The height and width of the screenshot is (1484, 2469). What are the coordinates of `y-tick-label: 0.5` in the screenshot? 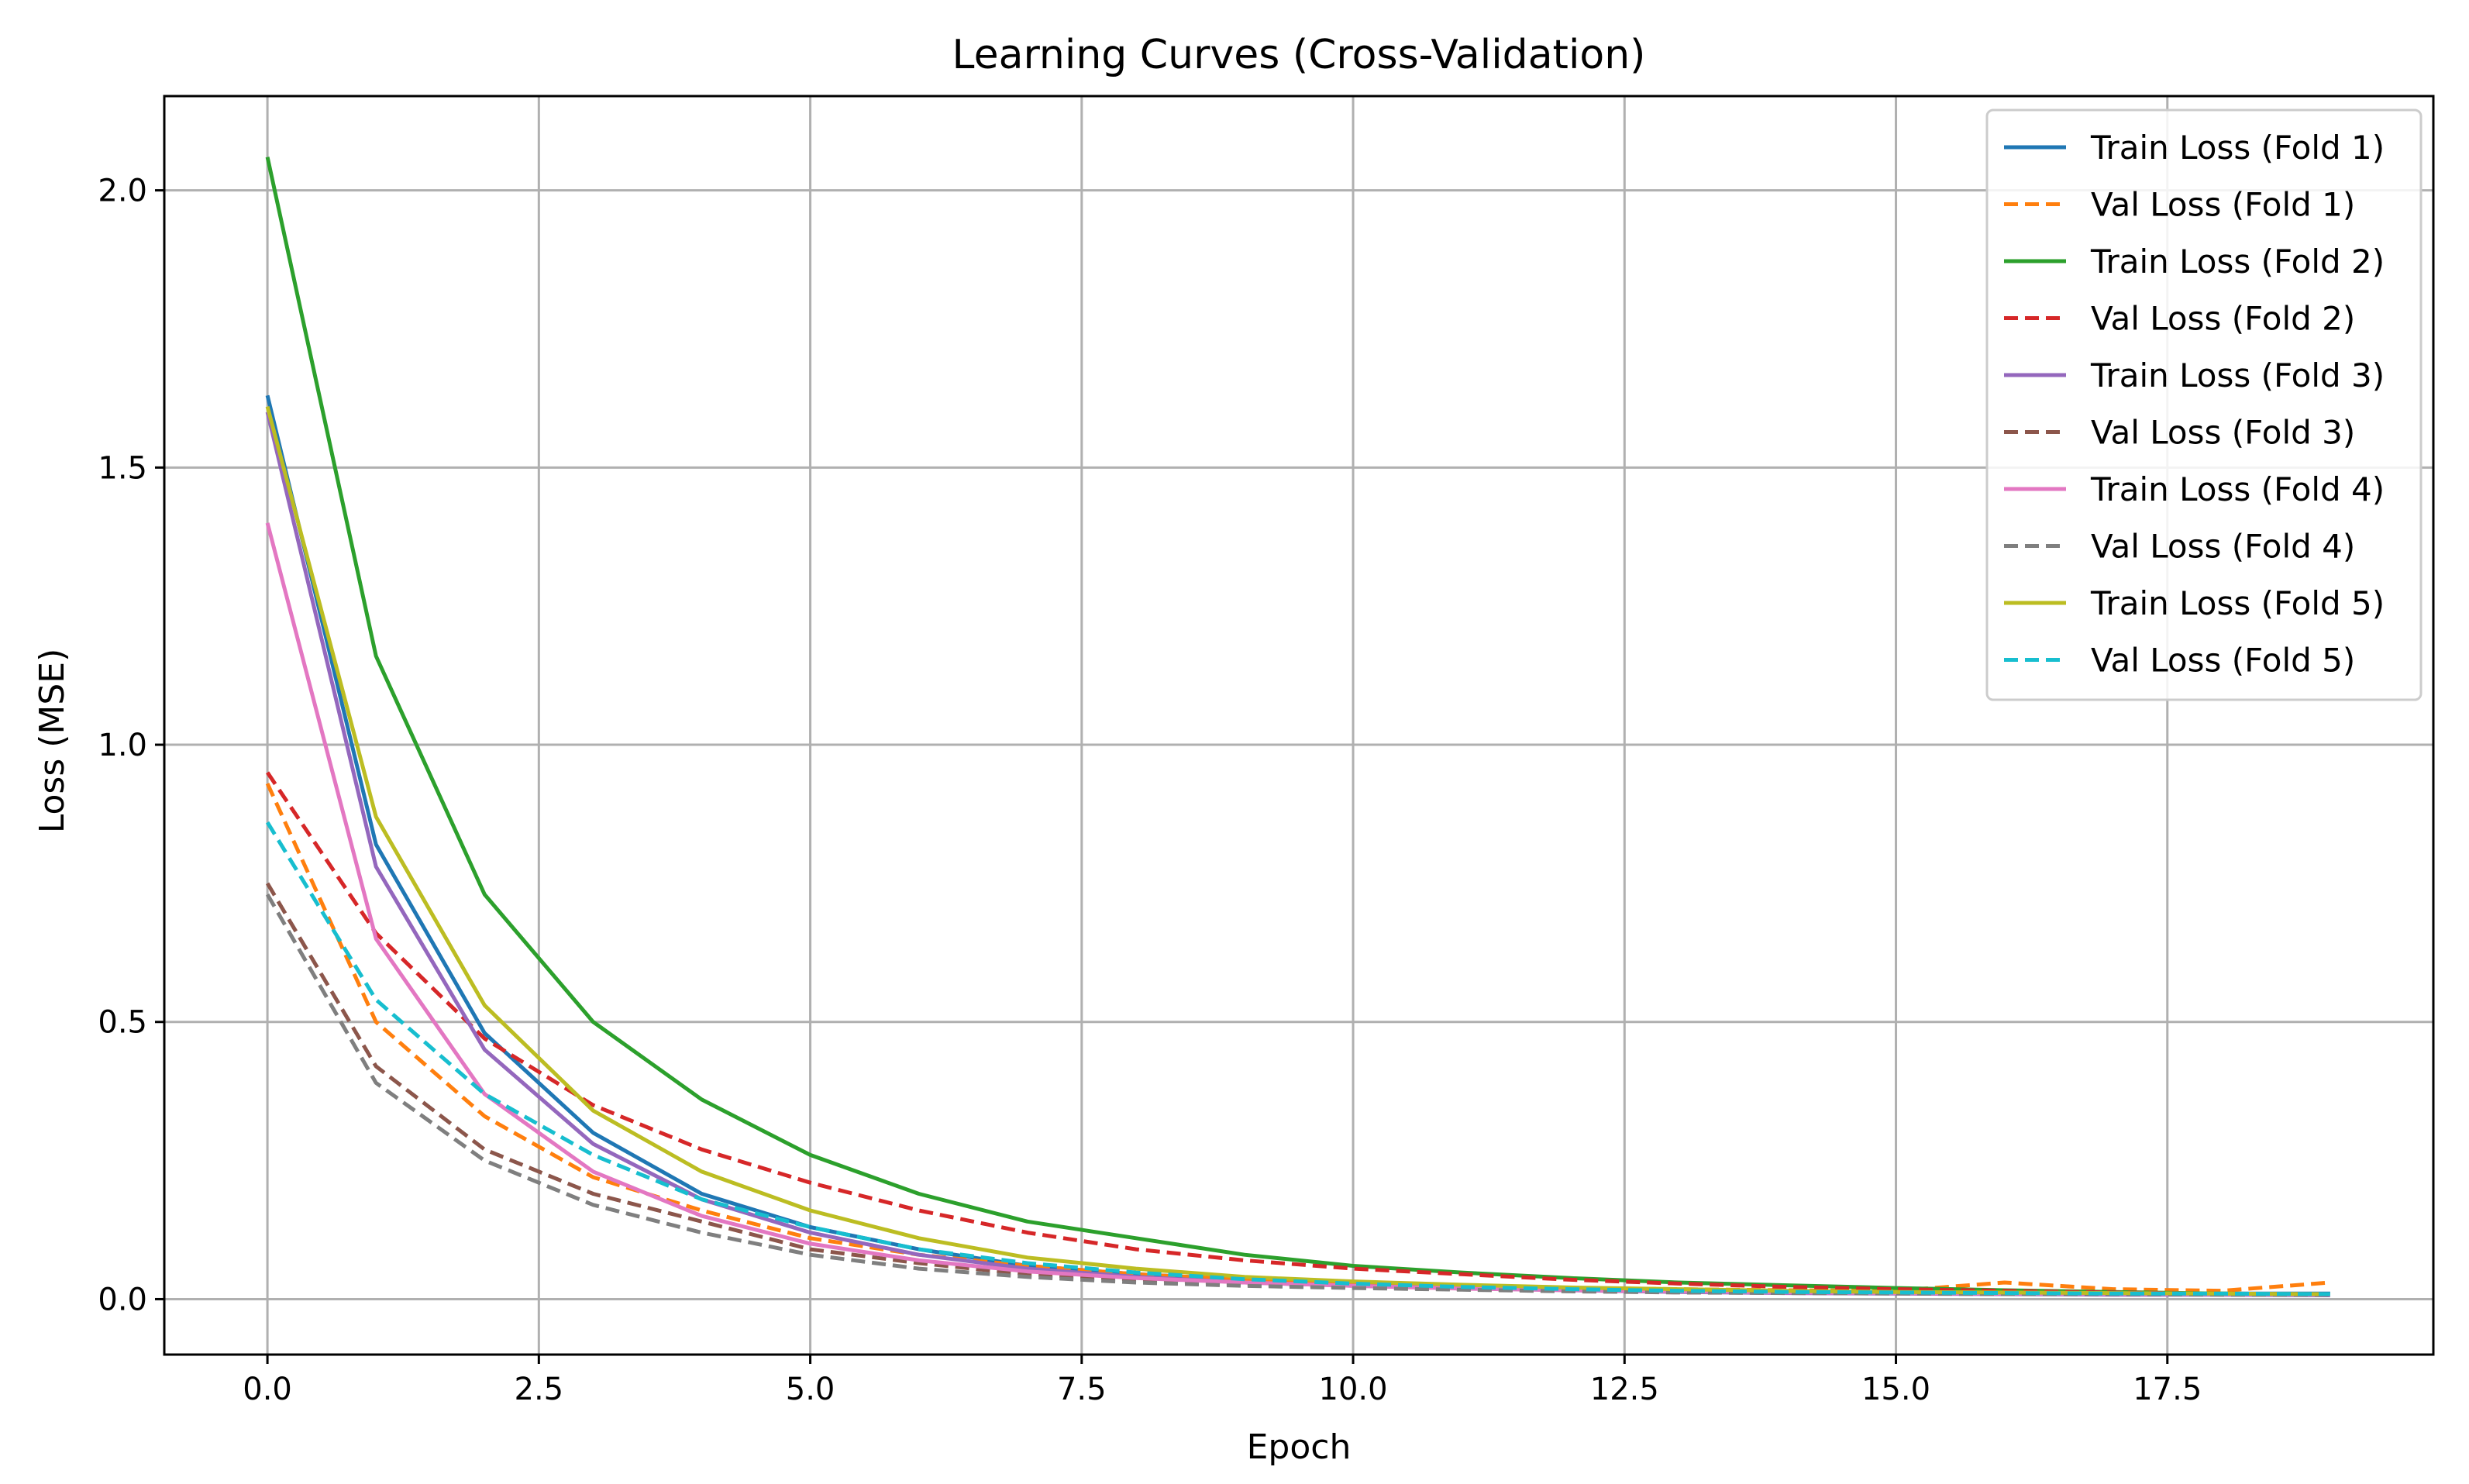 It's located at (122, 1023).